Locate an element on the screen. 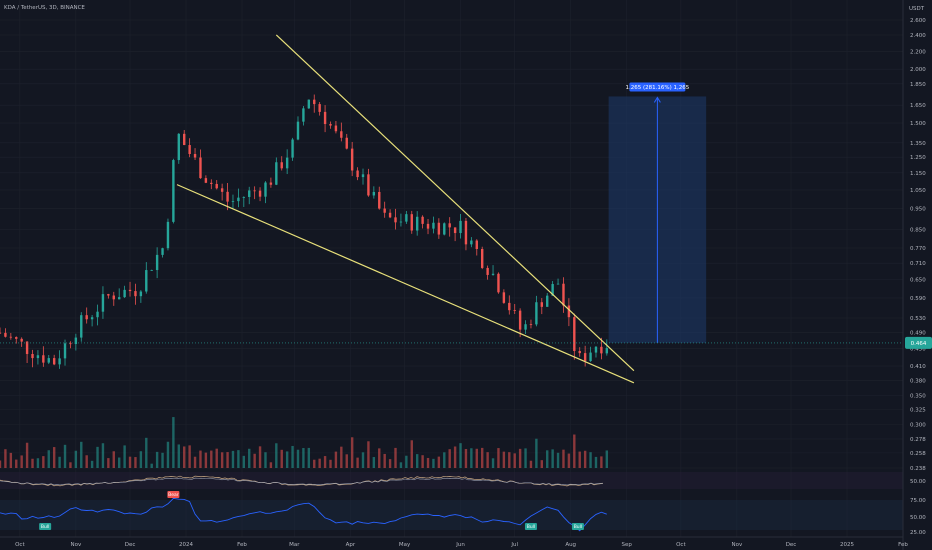 This screenshot has height=550, width=932. x-tick-label: Dec is located at coordinates (791, 545).